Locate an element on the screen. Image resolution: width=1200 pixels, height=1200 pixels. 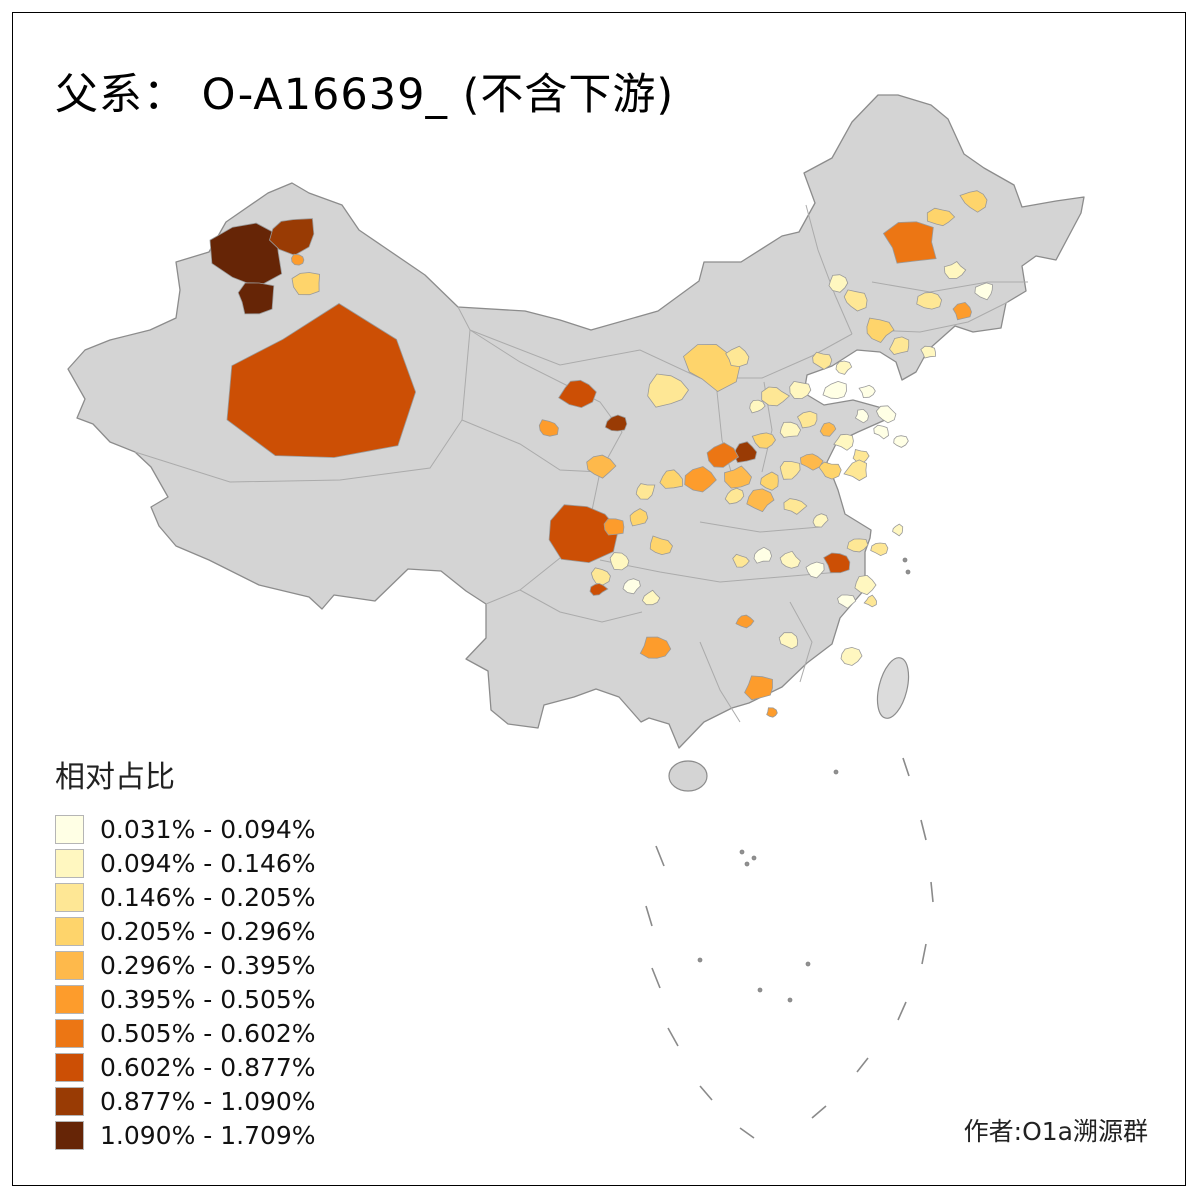
legend-label: 0.094% - 0.146% is located at coordinates (208, 863).